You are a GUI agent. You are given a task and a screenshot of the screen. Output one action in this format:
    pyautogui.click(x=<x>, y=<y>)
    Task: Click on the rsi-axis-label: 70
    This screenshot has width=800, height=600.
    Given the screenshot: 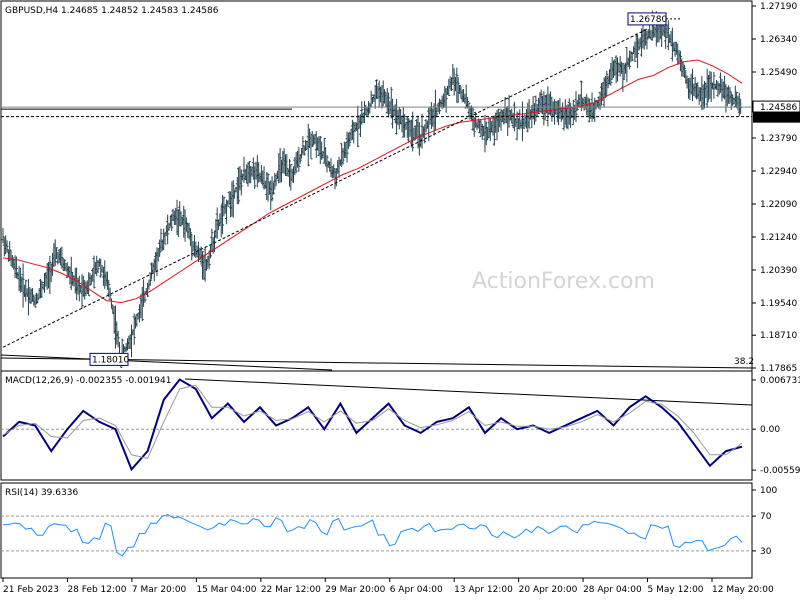 What is the action you would take?
    pyautogui.click(x=766, y=517)
    